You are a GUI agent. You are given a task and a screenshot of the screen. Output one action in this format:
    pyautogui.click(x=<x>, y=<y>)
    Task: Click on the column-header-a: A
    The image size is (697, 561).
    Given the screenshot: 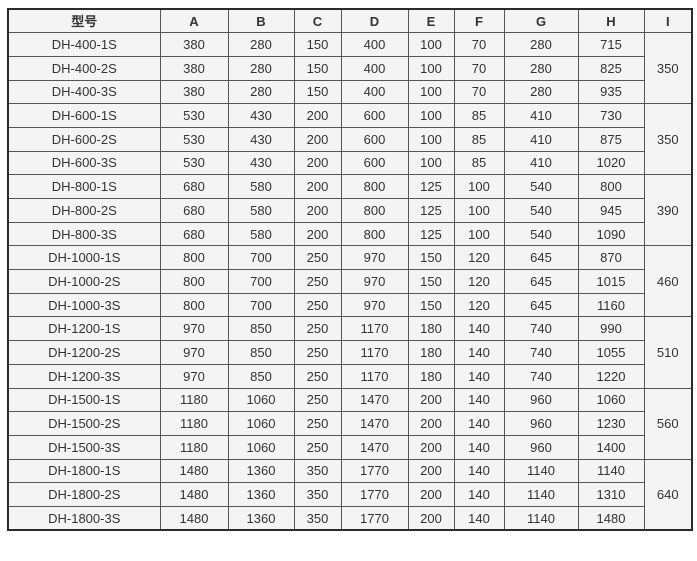 What is the action you would take?
    pyautogui.click(x=194, y=21)
    